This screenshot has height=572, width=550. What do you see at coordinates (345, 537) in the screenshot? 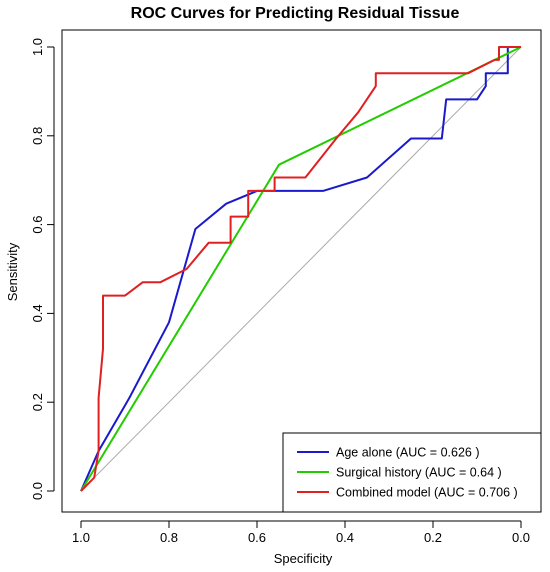
I see `x-tick-label: 0.4` at bounding box center [345, 537].